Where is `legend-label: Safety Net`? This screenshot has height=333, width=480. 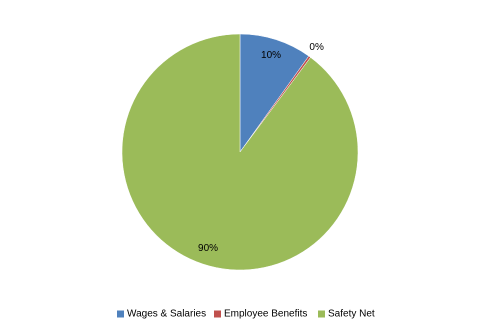 legend-label: Safety Net is located at coordinates (351, 314).